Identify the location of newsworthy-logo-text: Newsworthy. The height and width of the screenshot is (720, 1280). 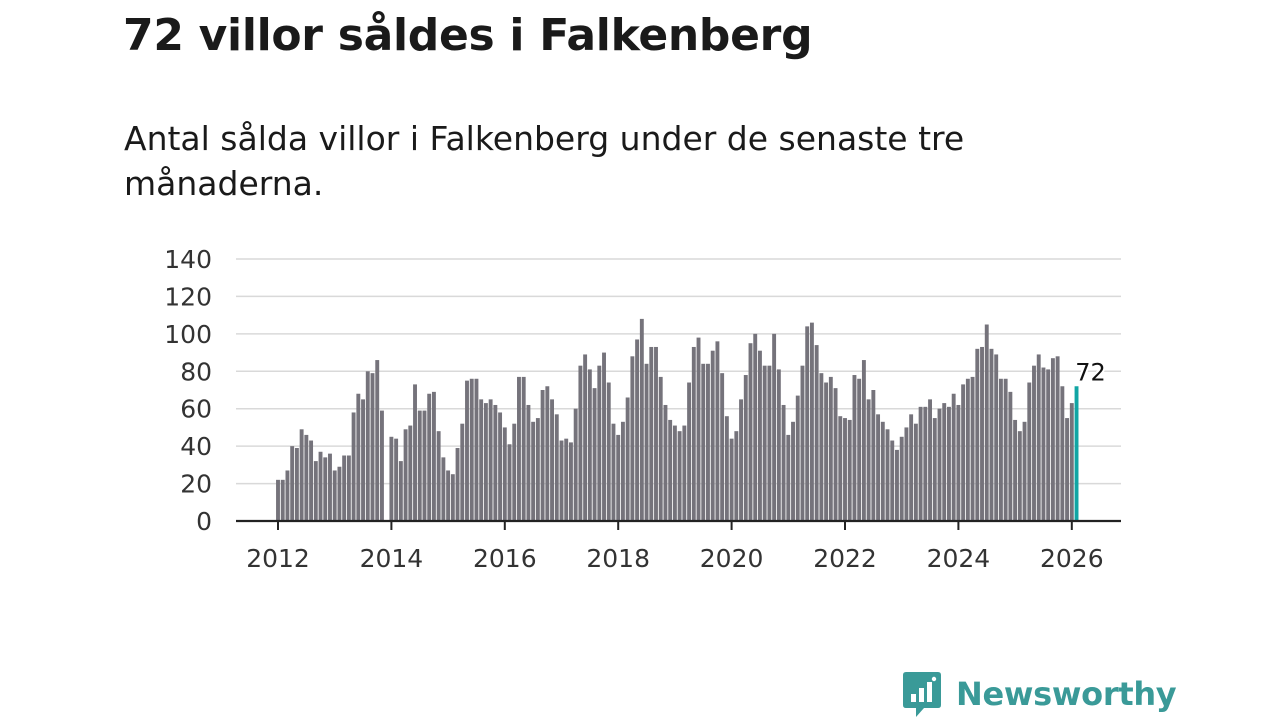
(1066, 694).